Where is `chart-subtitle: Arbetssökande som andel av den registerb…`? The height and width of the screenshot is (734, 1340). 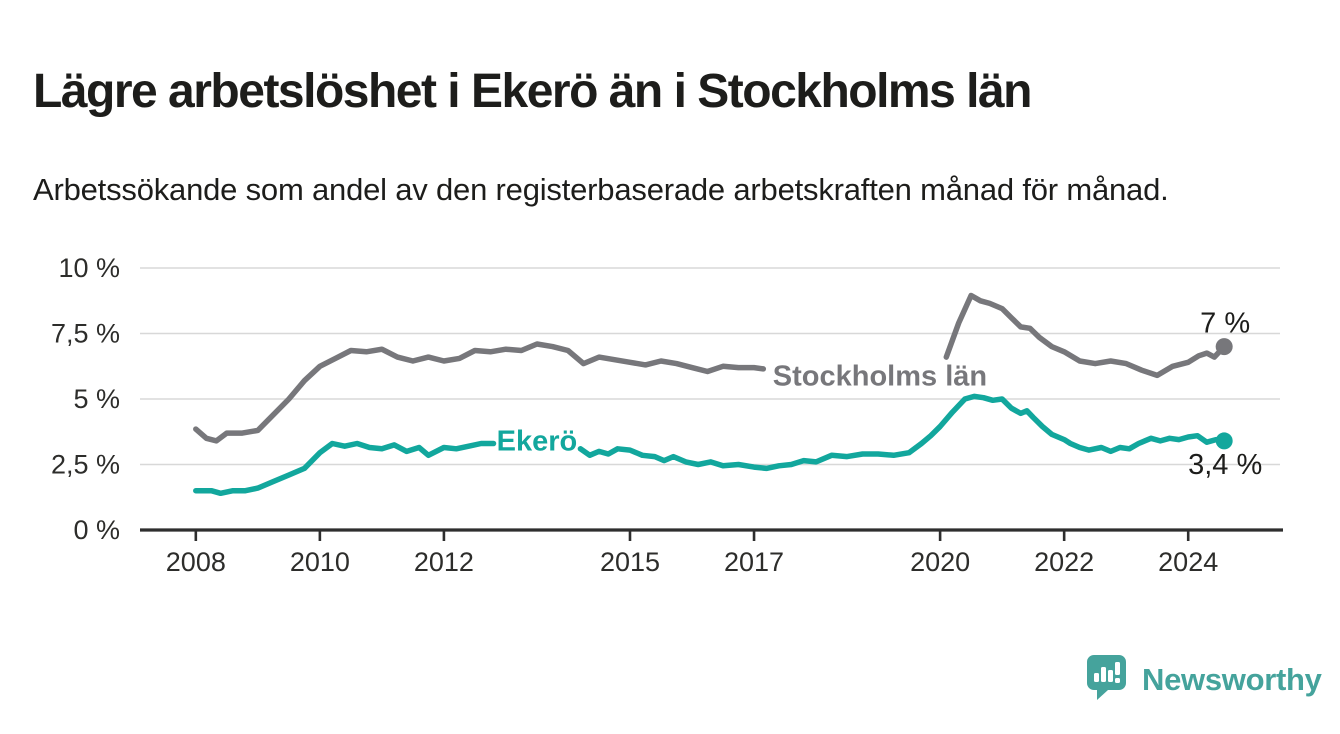
chart-subtitle: Arbetssökande som andel av den registerb… is located at coordinates (601, 189).